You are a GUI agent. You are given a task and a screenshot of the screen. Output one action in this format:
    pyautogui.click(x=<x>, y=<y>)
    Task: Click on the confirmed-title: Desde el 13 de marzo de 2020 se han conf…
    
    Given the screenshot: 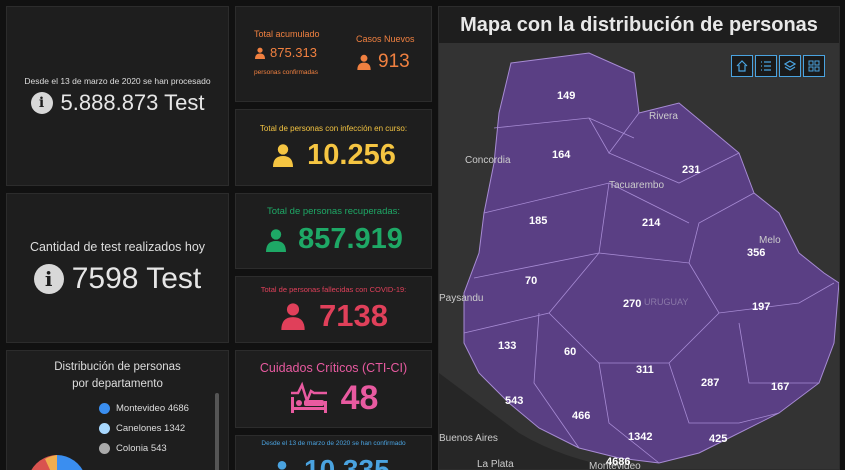 What is the action you would take?
    pyautogui.click(x=333, y=443)
    